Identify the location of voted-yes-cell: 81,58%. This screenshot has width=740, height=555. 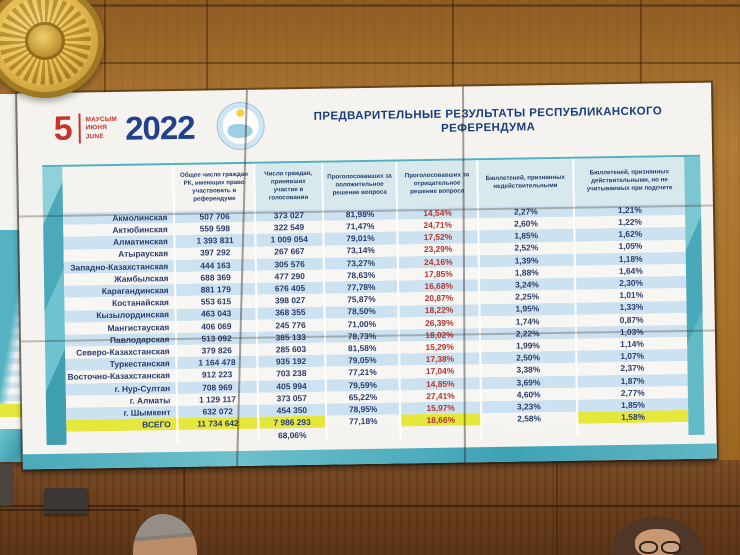
(362, 348).